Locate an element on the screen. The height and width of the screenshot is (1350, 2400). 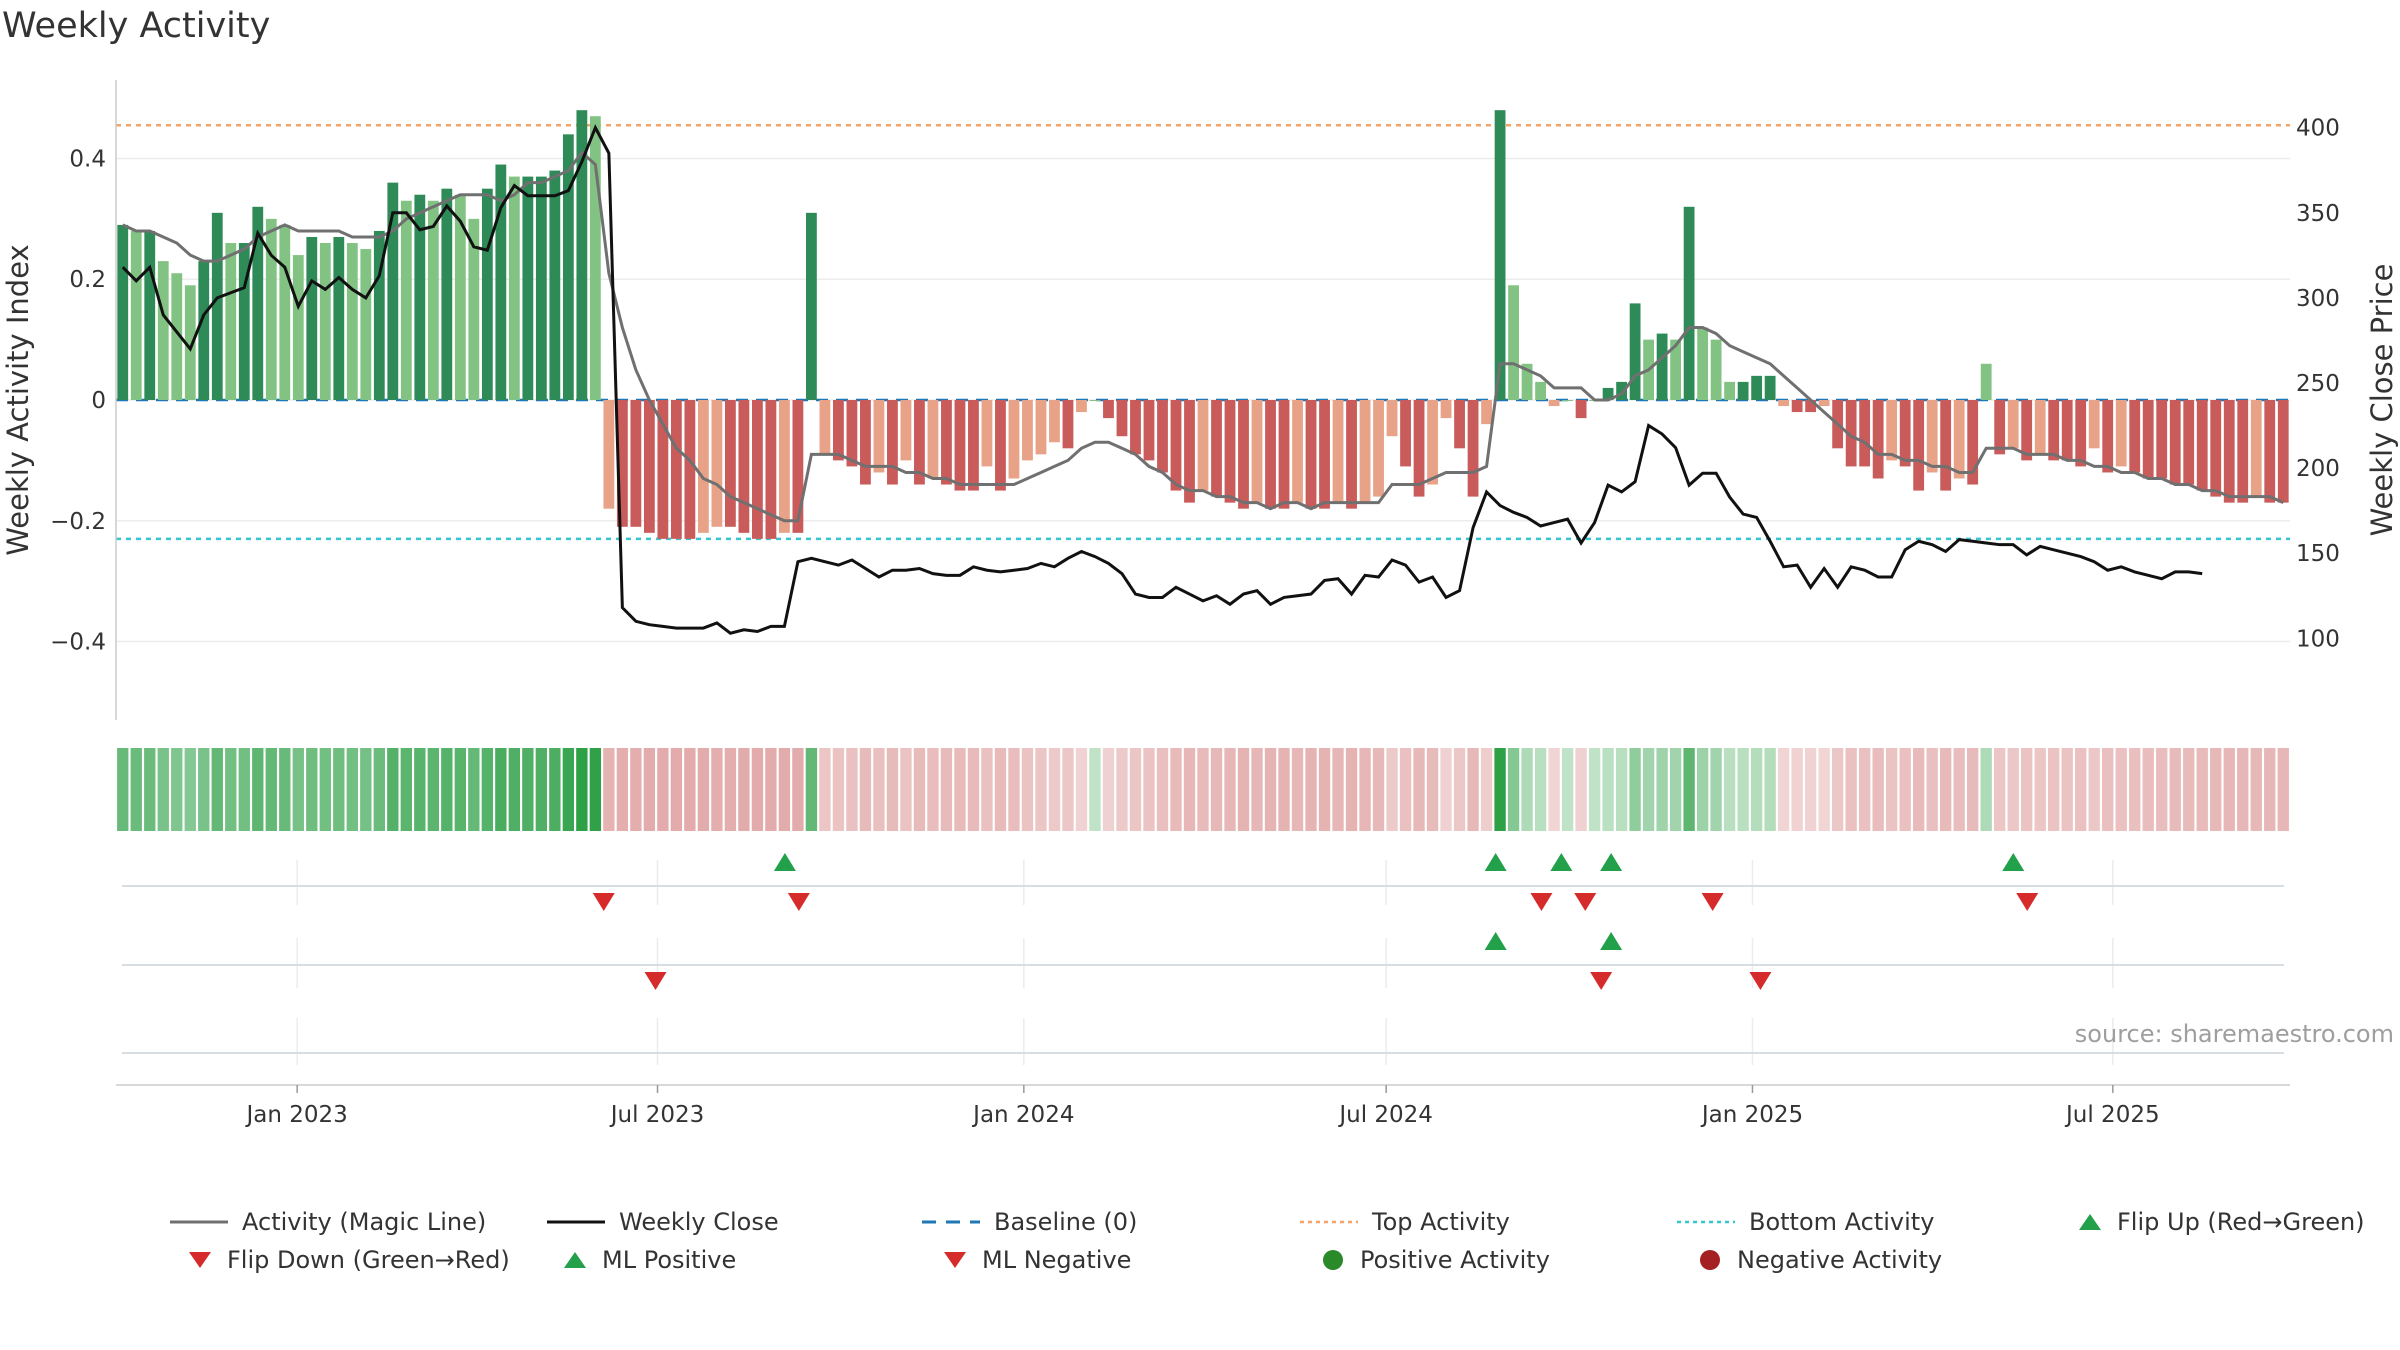
flip-up-marker is located at coordinates (1611, 941).